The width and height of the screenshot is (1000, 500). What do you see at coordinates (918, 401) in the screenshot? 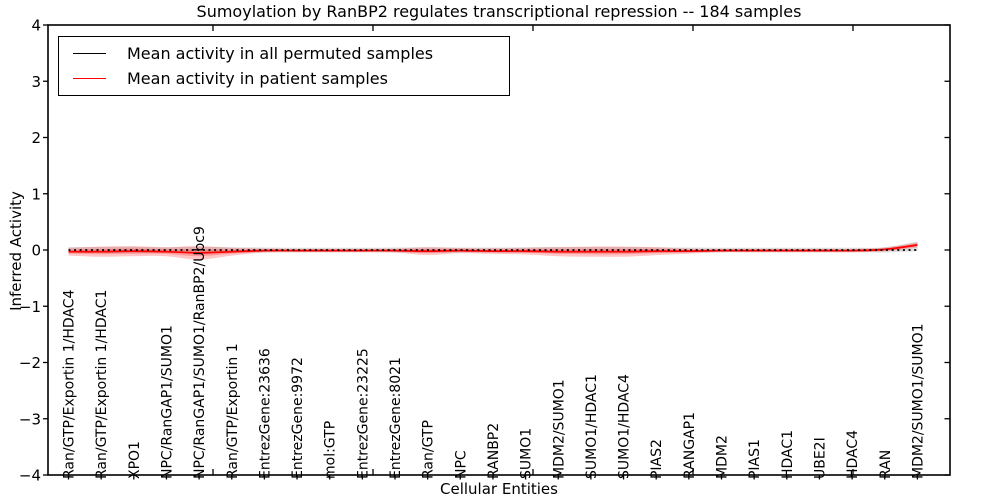
I see `x-tick-label: MDM2/SUMO1/SUMO1` at bounding box center [918, 401].